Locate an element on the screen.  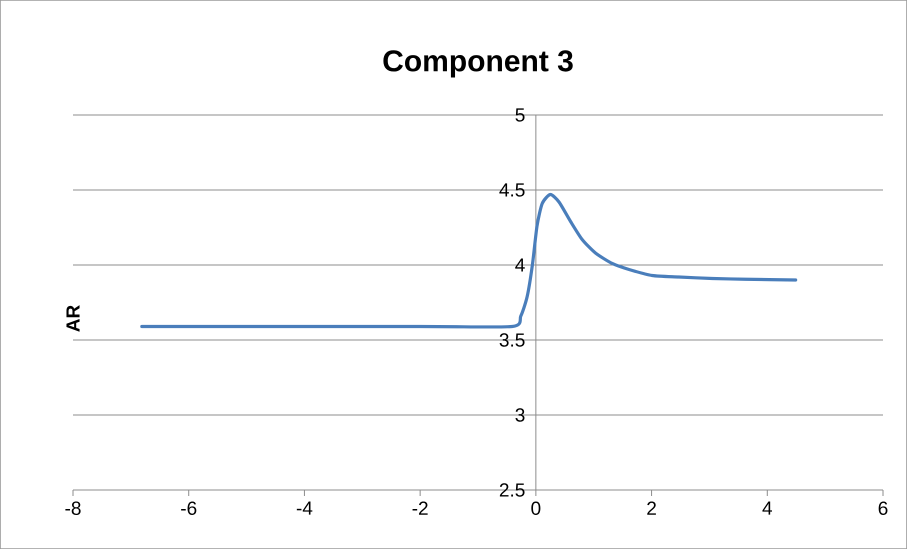
x-tick-label: 2 is located at coordinates (651, 508).